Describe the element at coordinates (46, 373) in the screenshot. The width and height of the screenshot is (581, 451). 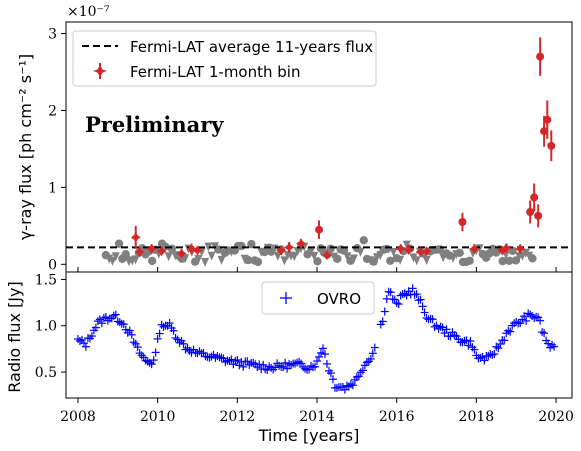
I see `radio-y-tick-label: 0.5` at that location.